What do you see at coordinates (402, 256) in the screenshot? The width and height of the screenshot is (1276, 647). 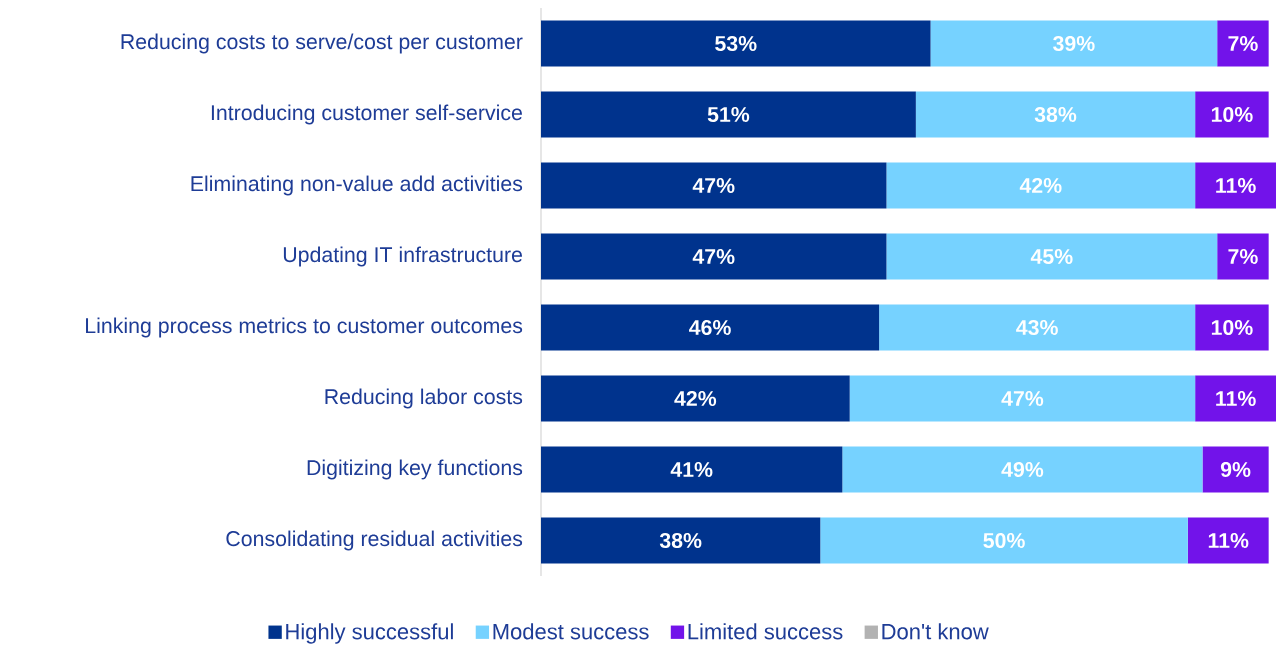 I see `y-tick-label: Updating IT infrastructure` at bounding box center [402, 256].